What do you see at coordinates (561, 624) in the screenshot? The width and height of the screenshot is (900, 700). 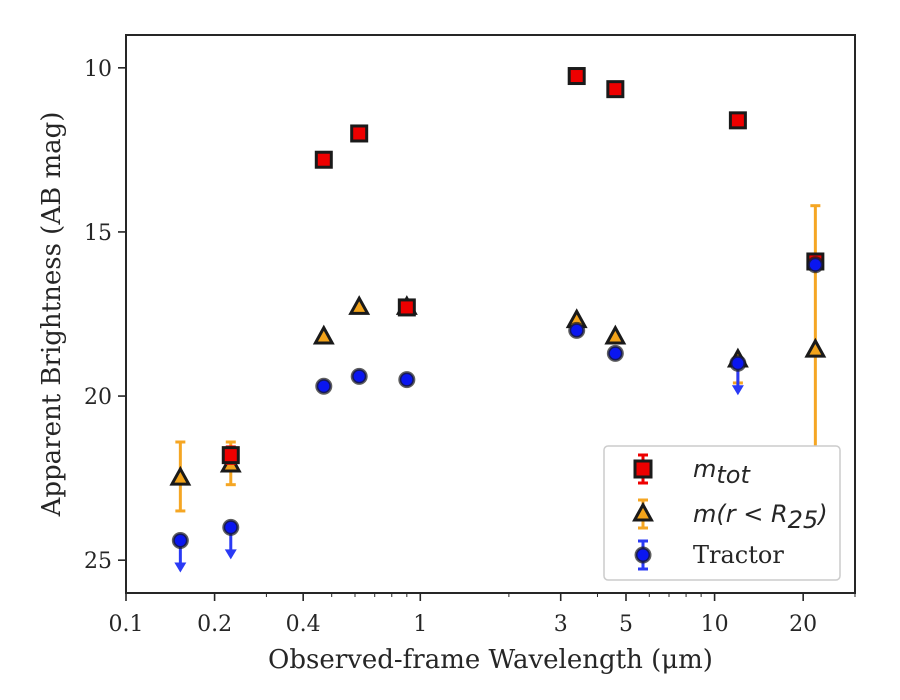 I see `x-tick-label: 3` at bounding box center [561, 624].